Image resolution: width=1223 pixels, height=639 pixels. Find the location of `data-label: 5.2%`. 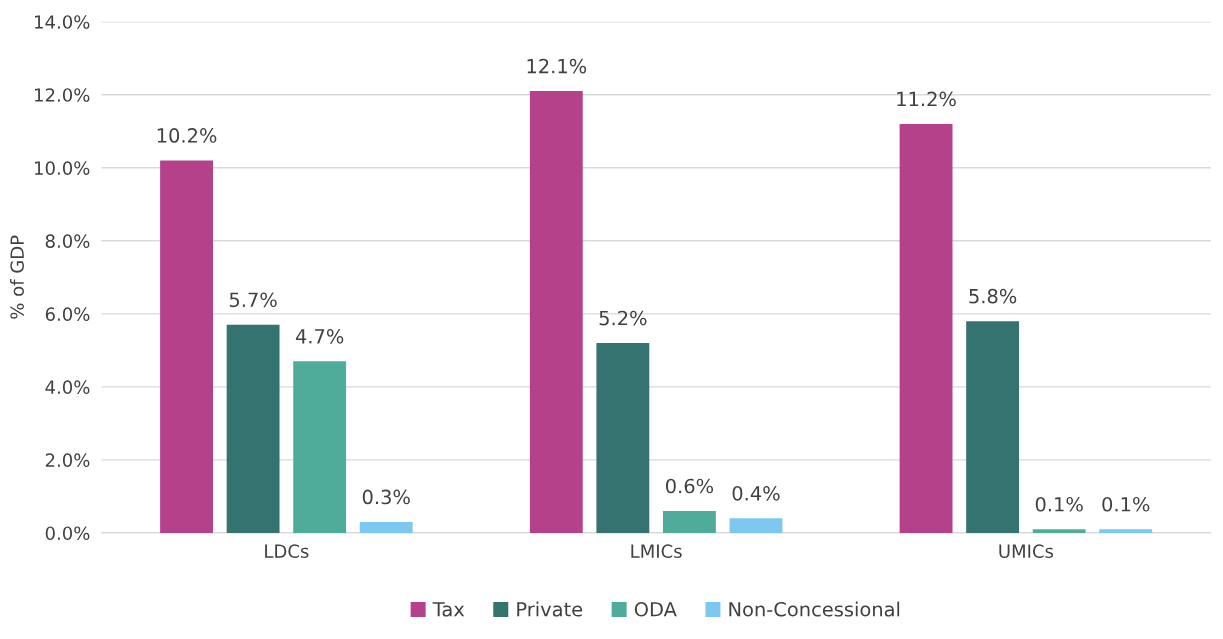

data-label: 5.2% is located at coordinates (623, 318).